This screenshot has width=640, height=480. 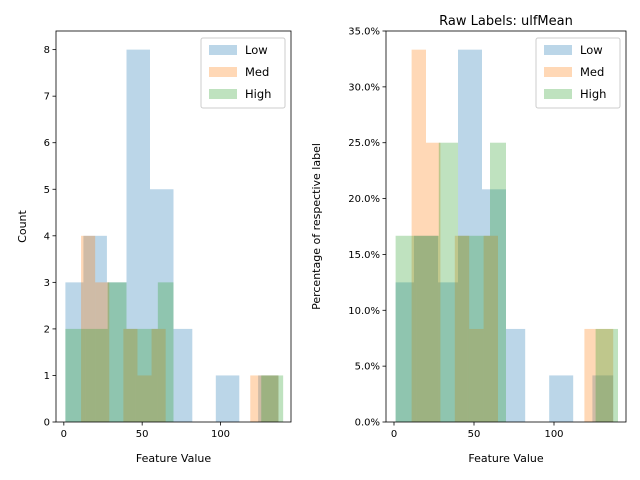 I want to click on y-tick-label: 6, so click(x=47, y=143).